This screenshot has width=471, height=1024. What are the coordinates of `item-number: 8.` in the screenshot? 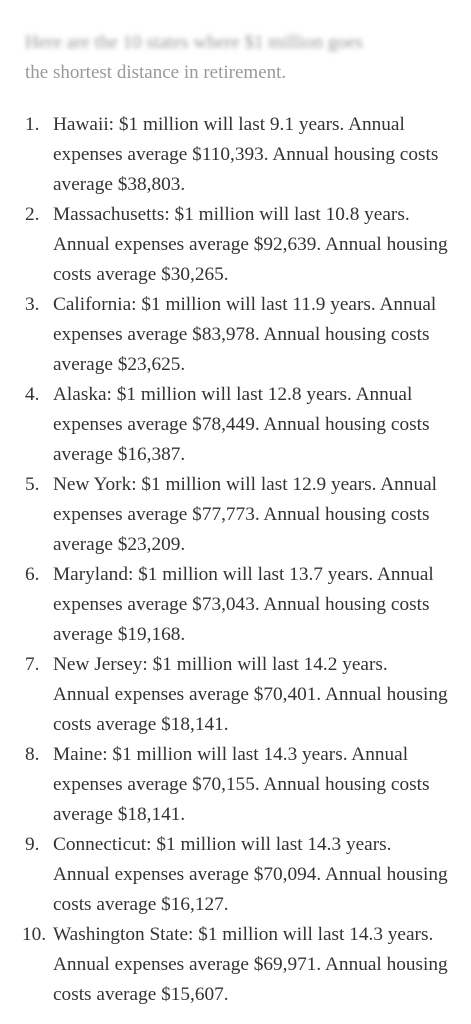 It's located at (32, 754).